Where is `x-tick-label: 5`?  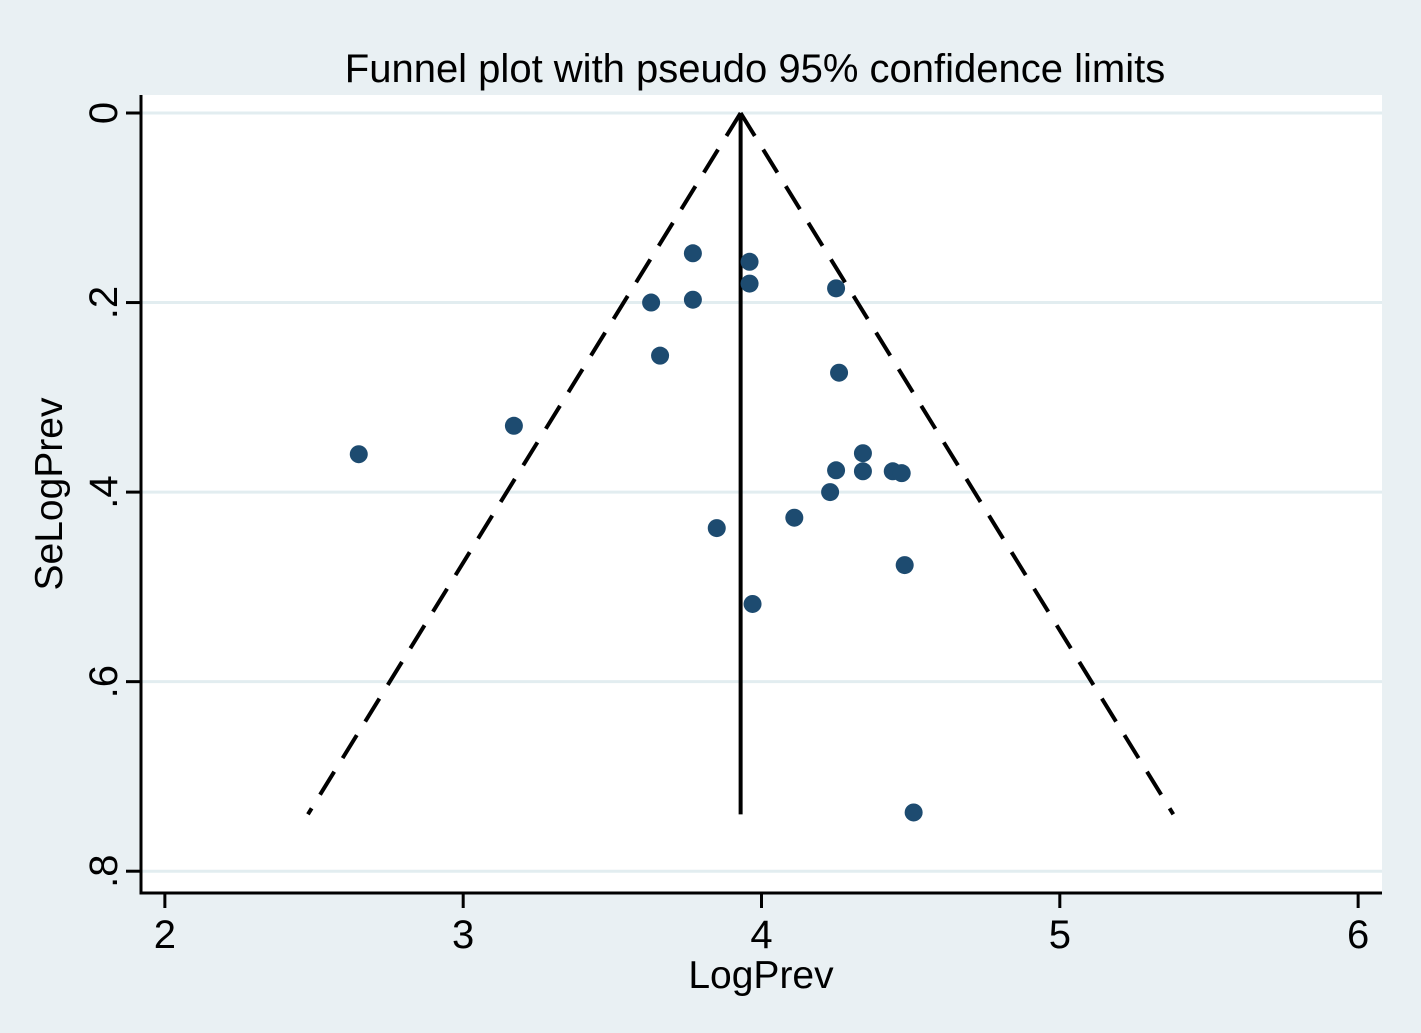 x-tick-label: 5 is located at coordinates (1060, 935).